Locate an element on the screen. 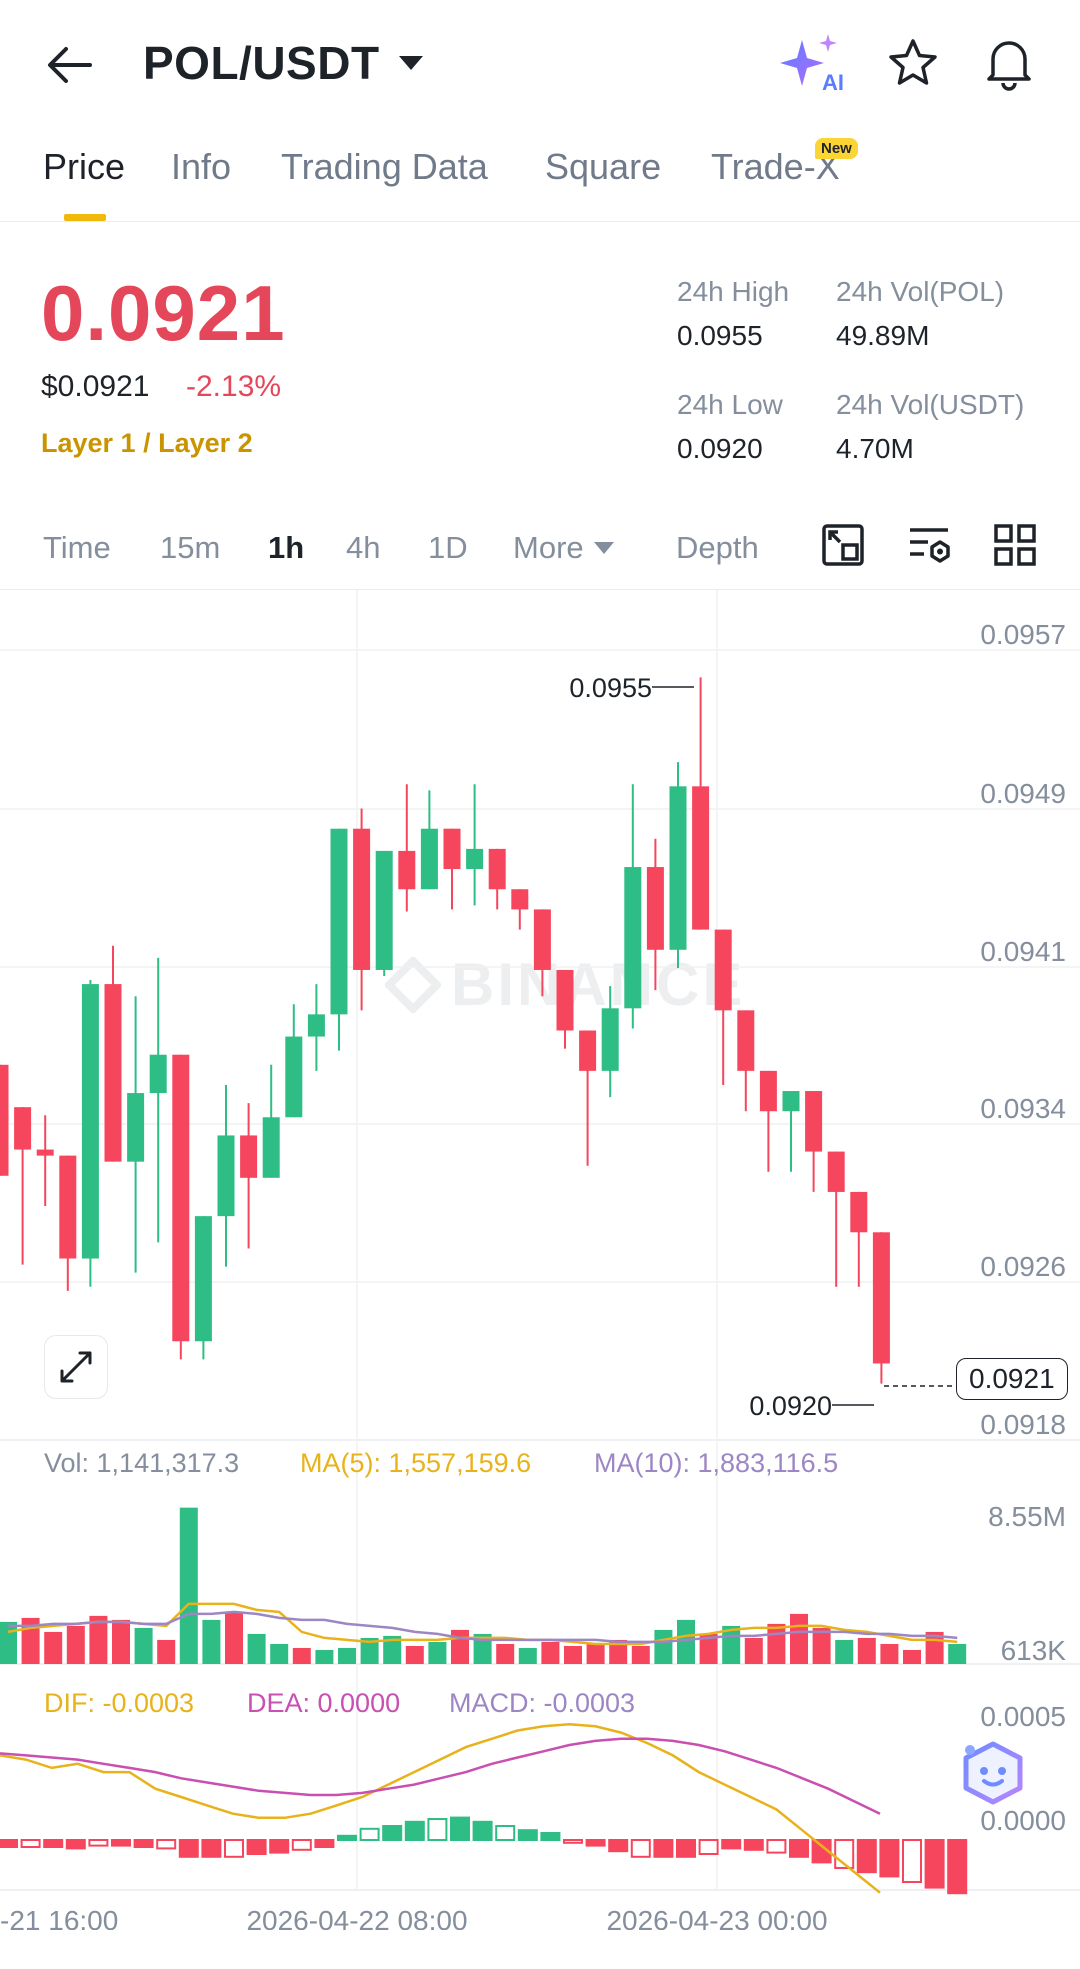 The height and width of the screenshot is (1969, 1080). layout-grid-button is located at coordinates (1015, 545).